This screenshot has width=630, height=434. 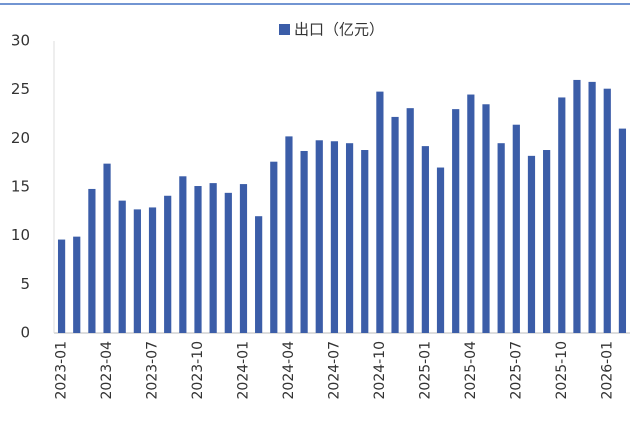 What do you see at coordinates (153, 370) in the screenshot?
I see `x-tick-label: 2023-07` at bounding box center [153, 370].